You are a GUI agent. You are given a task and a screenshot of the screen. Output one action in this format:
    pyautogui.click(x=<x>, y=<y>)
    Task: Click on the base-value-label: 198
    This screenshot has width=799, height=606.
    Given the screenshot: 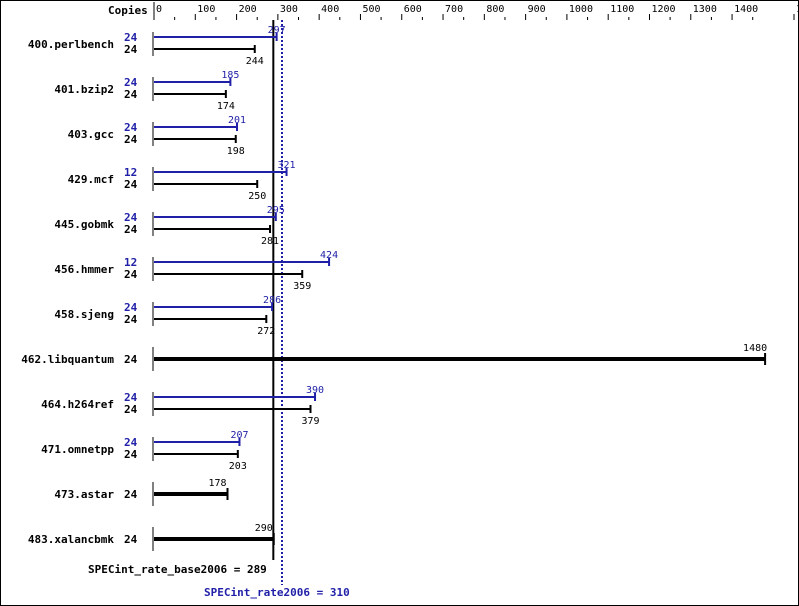 What is the action you would take?
    pyautogui.click(x=236, y=151)
    